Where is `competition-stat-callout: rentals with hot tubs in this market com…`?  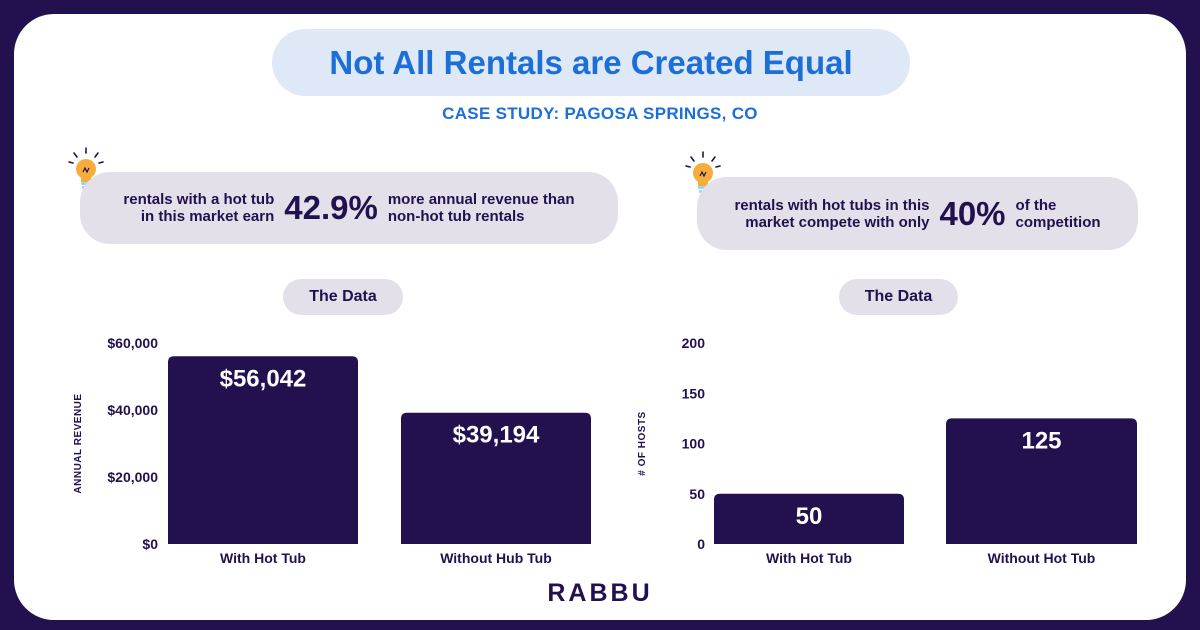 competition-stat-callout: rentals with hot tubs in this market com… is located at coordinates (917, 213).